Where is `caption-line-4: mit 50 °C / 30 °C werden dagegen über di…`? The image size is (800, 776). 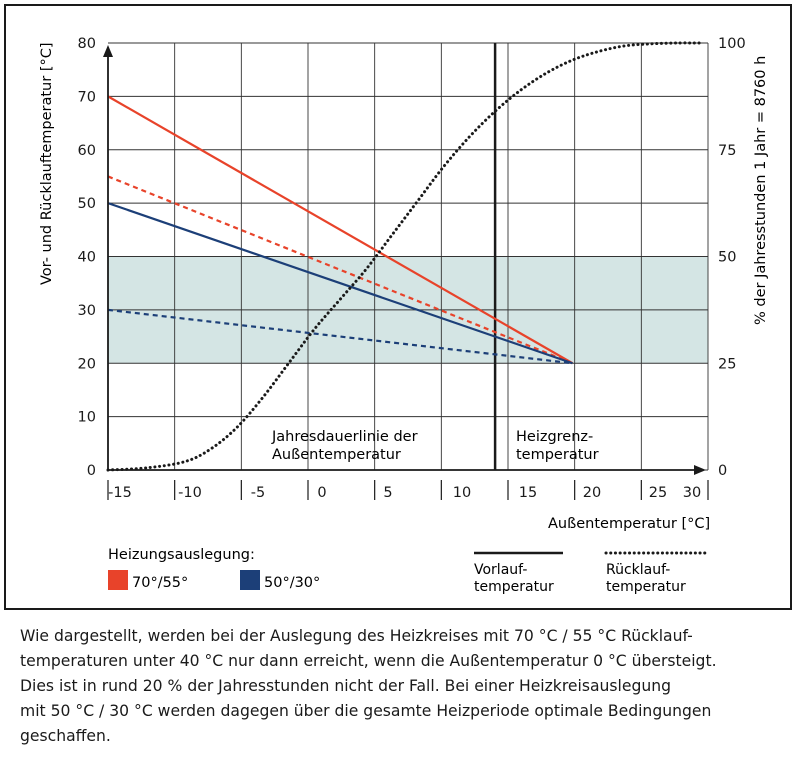 caption-line-4: mit 50 °C / 30 °C werden dagegen über di… is located at coordinates (366, 711).